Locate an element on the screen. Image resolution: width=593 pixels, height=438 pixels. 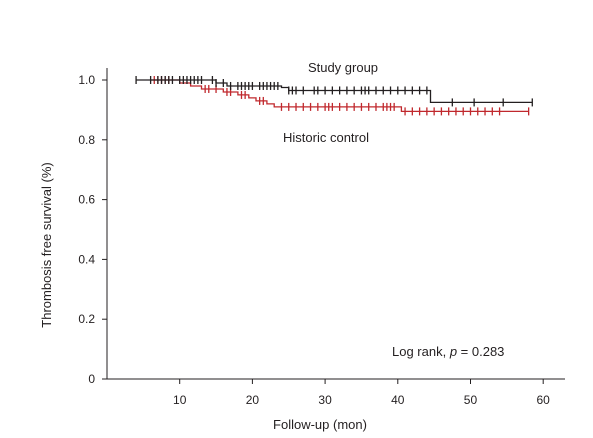
y-tick-label: 0.6 is located at coordinates (86, 200).